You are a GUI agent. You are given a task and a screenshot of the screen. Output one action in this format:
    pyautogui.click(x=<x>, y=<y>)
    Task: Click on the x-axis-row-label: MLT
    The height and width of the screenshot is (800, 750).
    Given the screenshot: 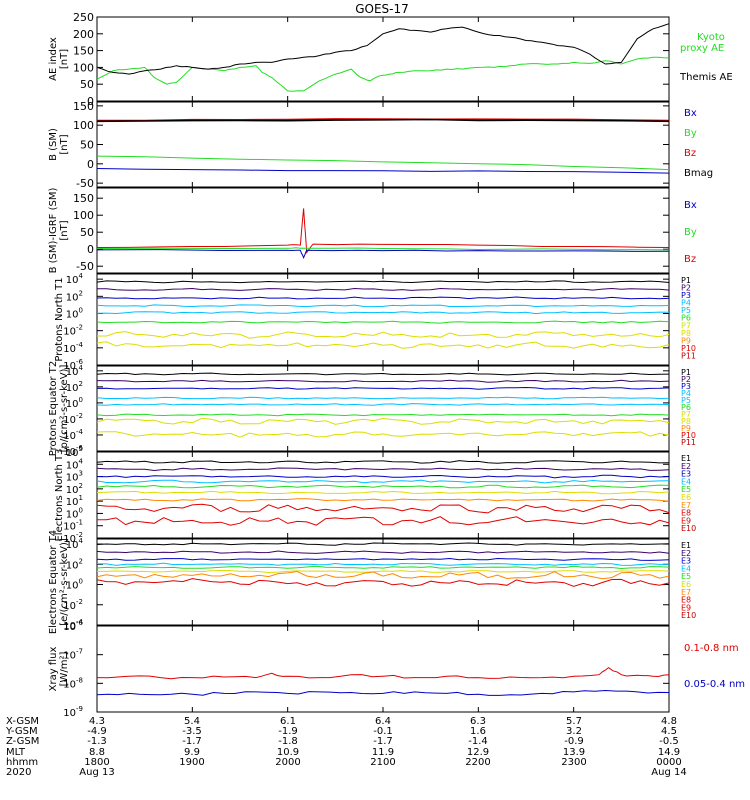 What is the action you would take?
    pyautogui.click(x=16, y=752)
    